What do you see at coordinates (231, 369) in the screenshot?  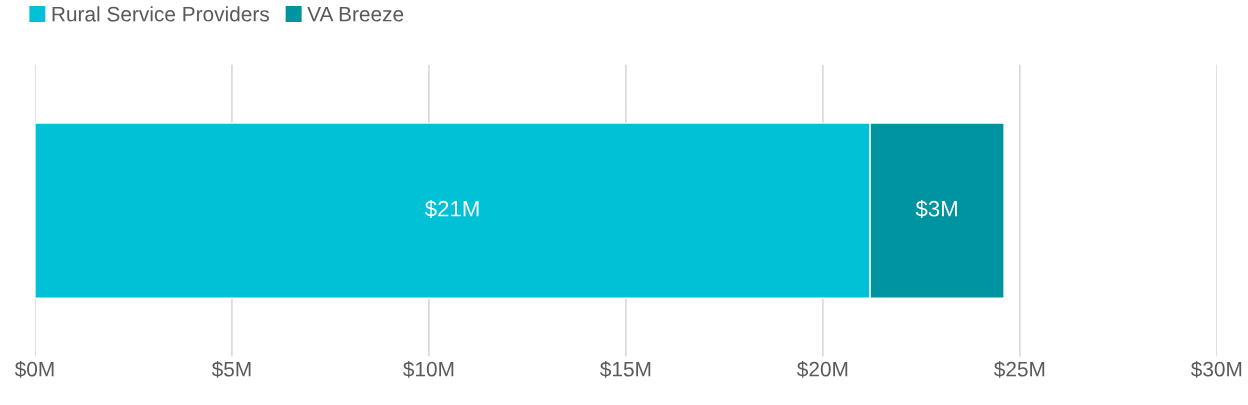 I see `x-tick-label: $5M` at bounding box center [231, 369].